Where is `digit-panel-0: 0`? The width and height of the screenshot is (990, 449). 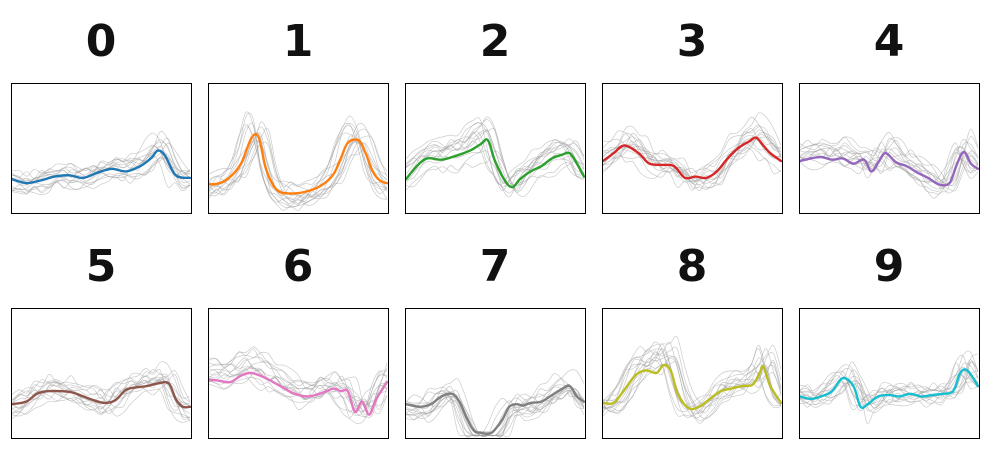
digit-panel-0: 0 is located at coordinates (101, 115).